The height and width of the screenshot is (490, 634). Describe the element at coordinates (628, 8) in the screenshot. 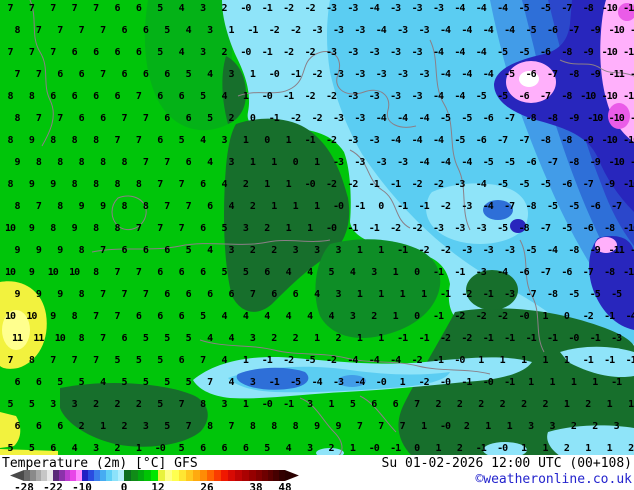

I see `temperature-value: -12` at that location.